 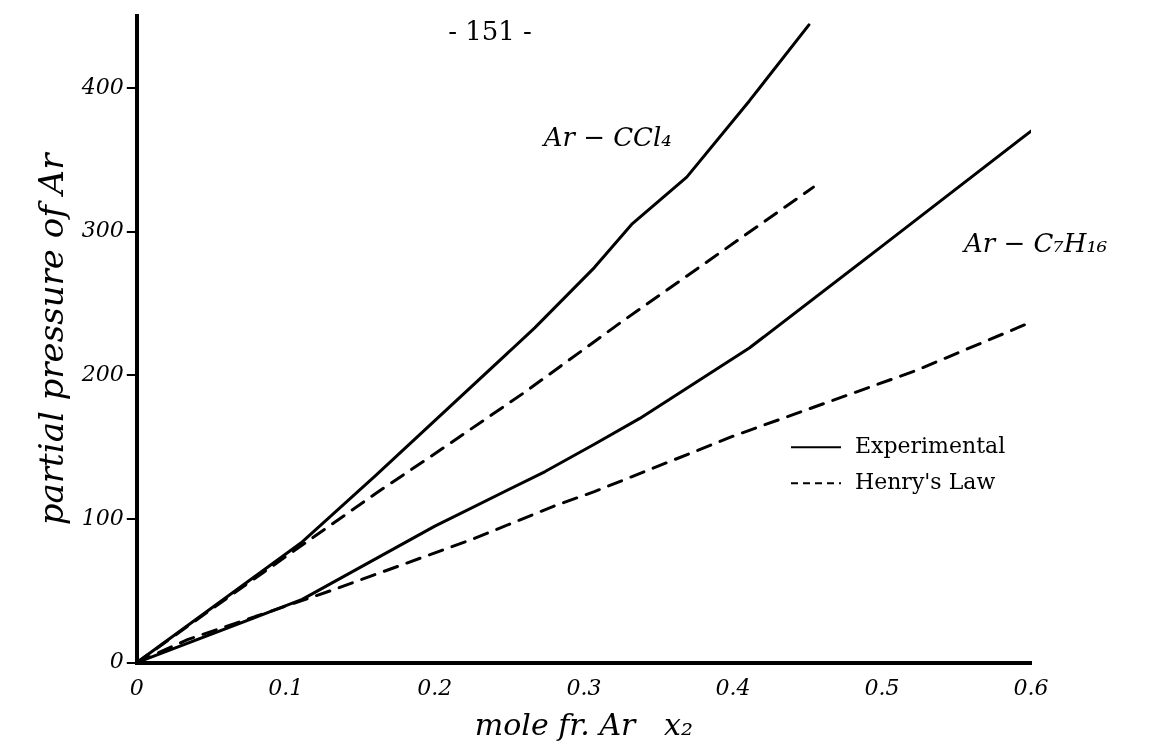 I want to click on legend-label: Henry's Law, so click(x=925, y=481).